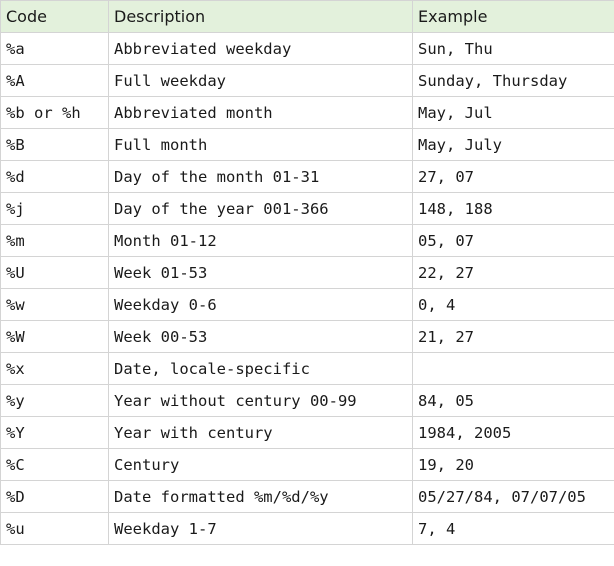 This screenshot has height=566, width=614. What do you see at coordinates (54, 176) in the screenshot?
I see `cell-code: %d` at bounding box center [54, 176].